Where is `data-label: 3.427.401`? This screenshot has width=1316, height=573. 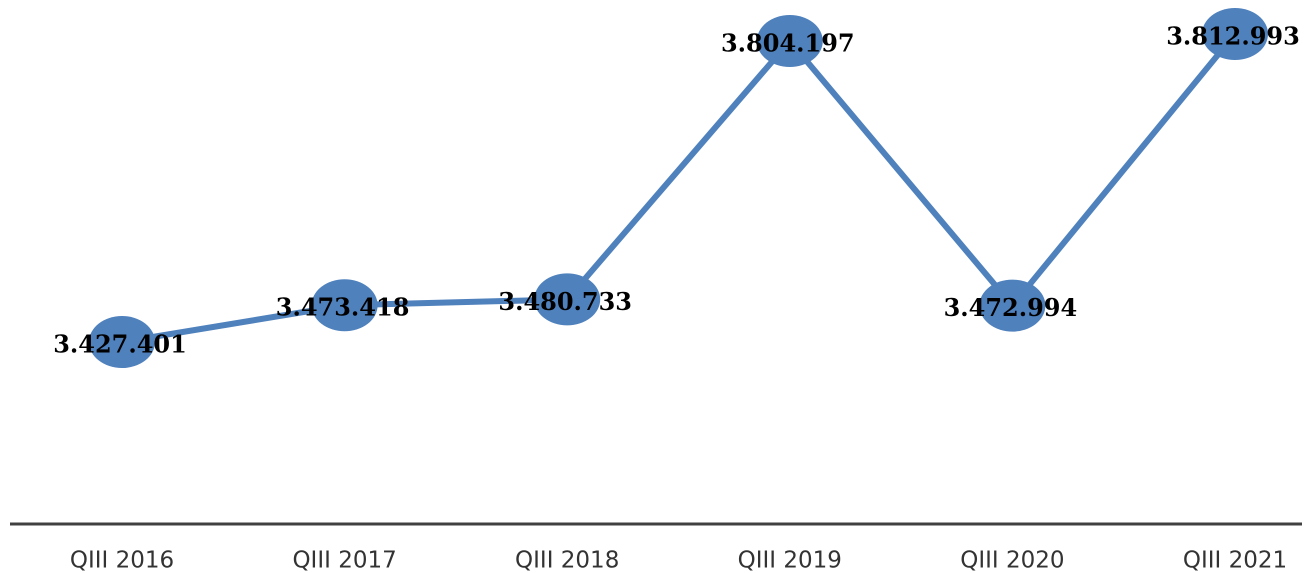 data-label: 3.427.401 is located at coordinates (120, 344).